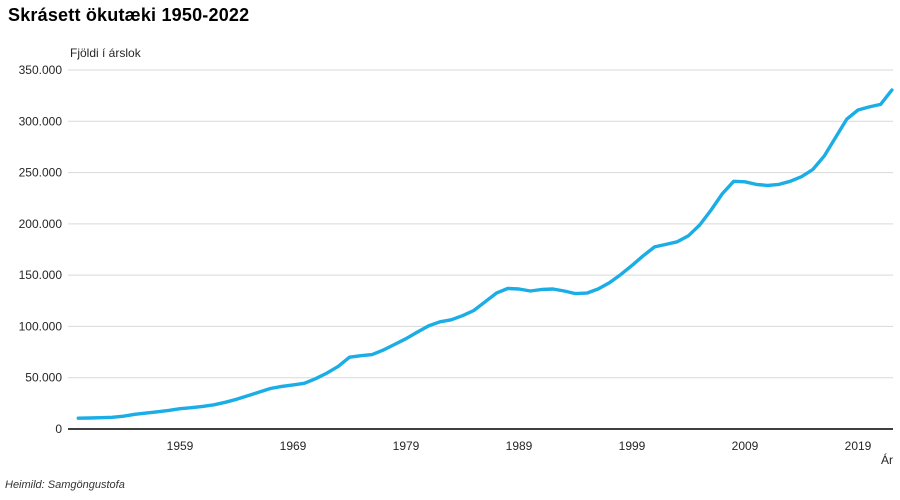 Image resolution: width=900 pixels, height=500 pixels. Describe the element at coordinates (65, 485) in the screenshot. I see `source-note: Heimild: Samgöngustofa` at that location.